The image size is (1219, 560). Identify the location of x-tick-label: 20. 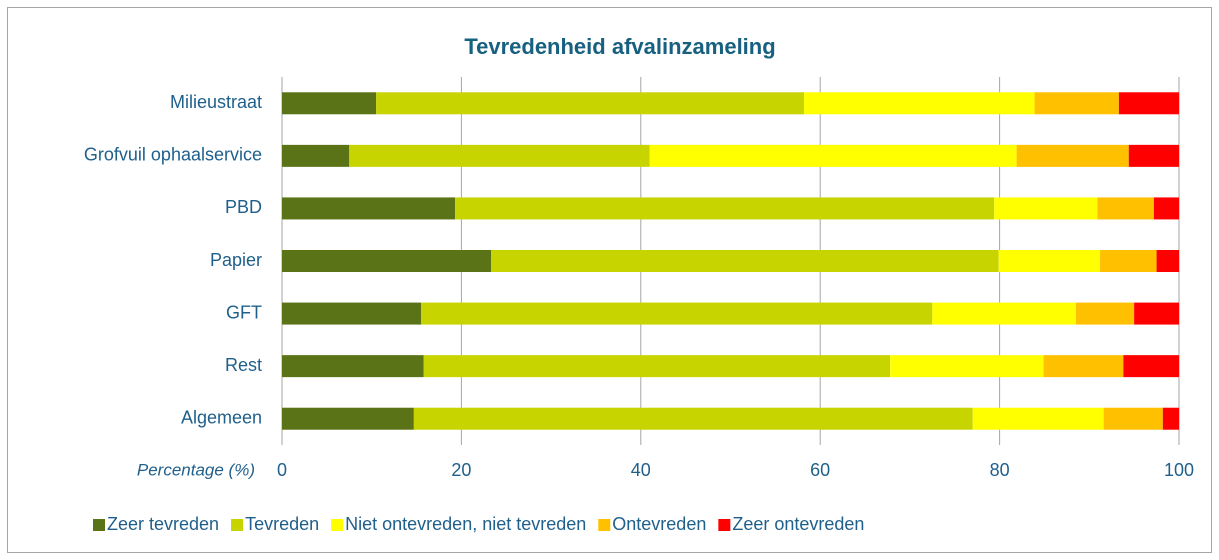
(461, 470).